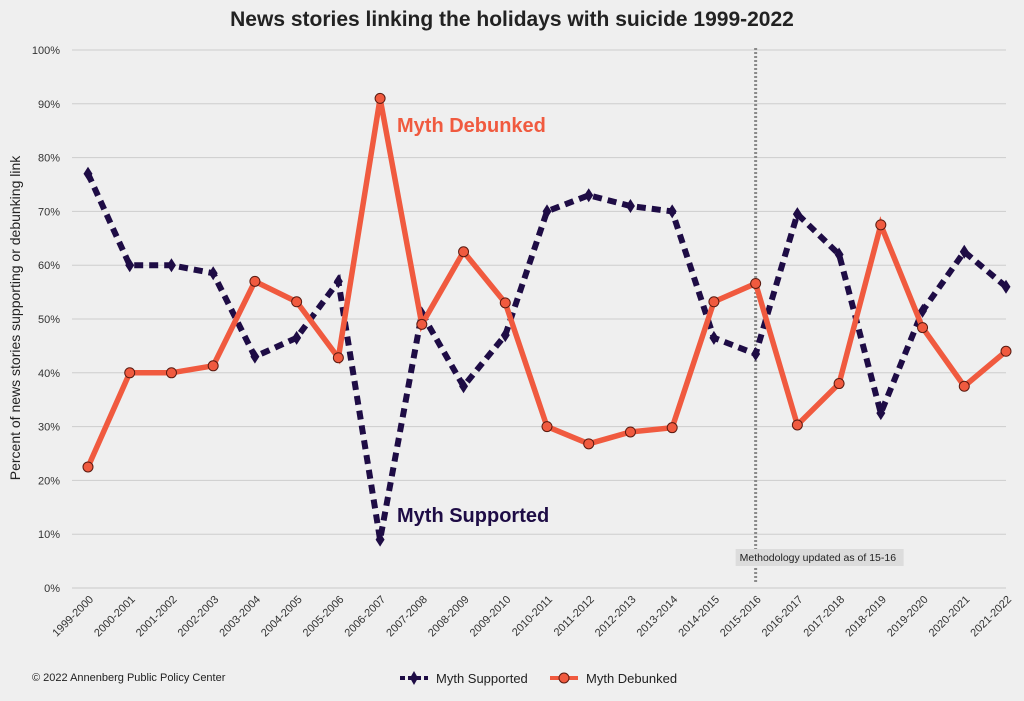  Describe the element at coordinates (366, 617) in the screenshot. I see `x-tick-label: 2006-2007` at that location.